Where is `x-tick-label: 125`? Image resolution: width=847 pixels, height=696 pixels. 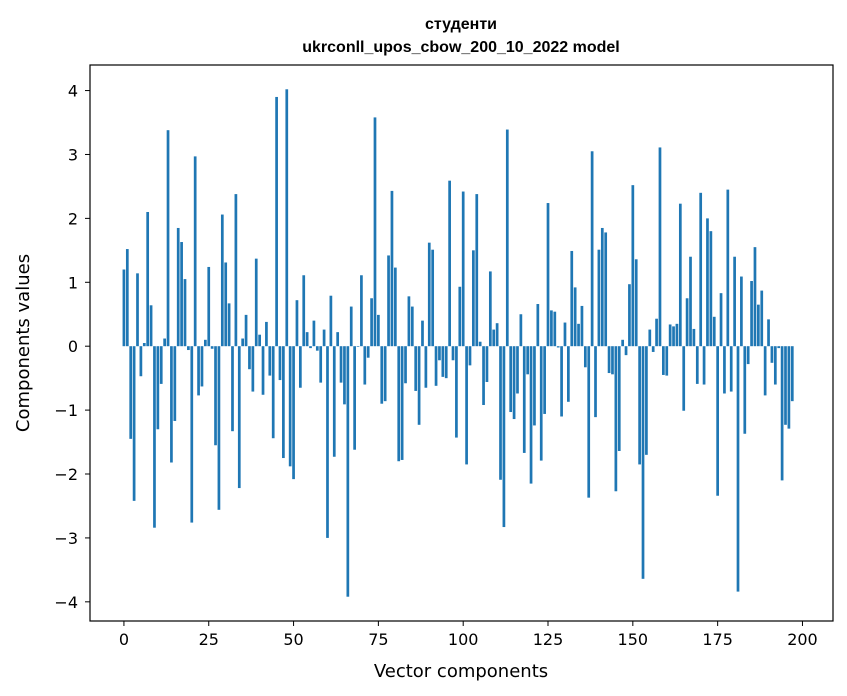 x-tick-label: 125 is located at coordinates (548, 639).